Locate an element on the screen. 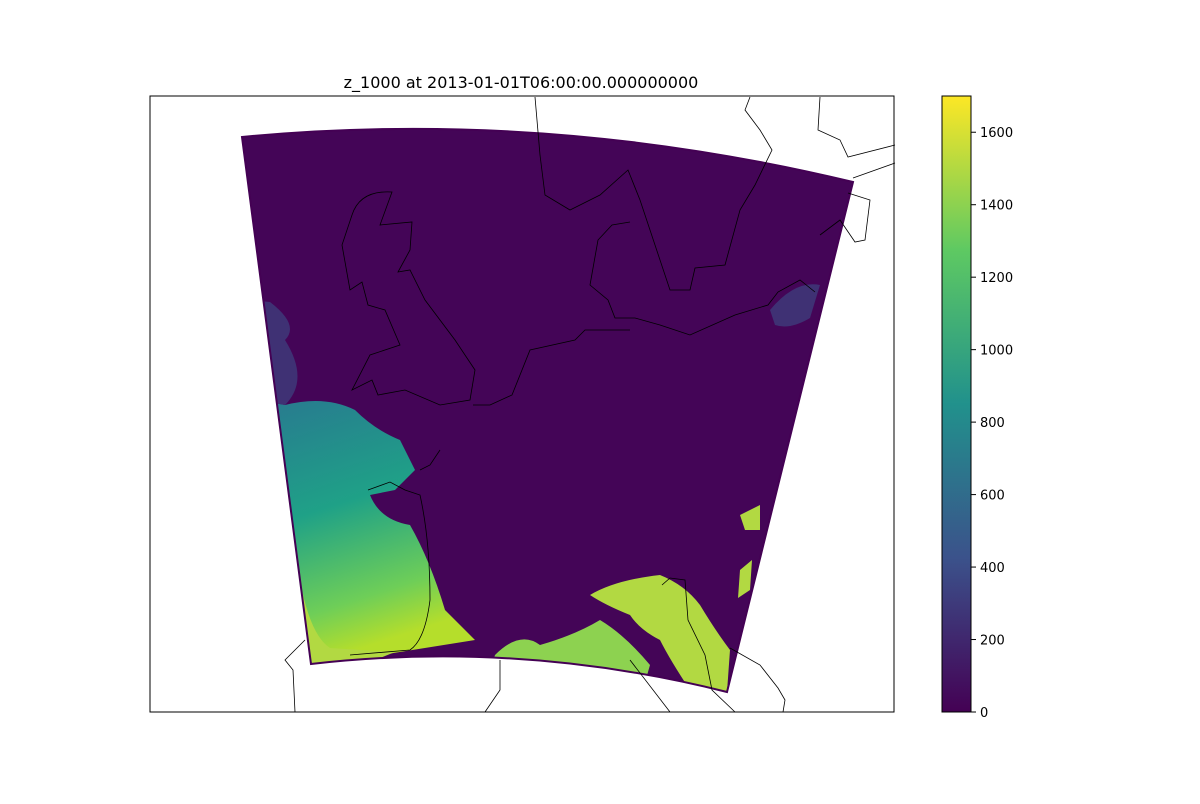 The height and width of the screenshot is (804, 1200). colorbar-tick-label: 200 is located at coordinates (992, 641).